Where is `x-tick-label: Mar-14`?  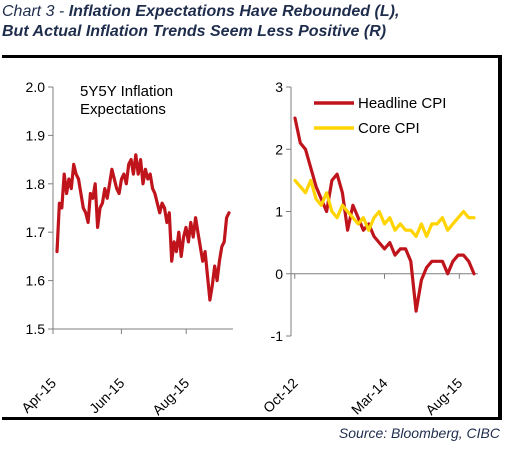
x-tick-label: Mar-14 is located at coordinates (369, 396).